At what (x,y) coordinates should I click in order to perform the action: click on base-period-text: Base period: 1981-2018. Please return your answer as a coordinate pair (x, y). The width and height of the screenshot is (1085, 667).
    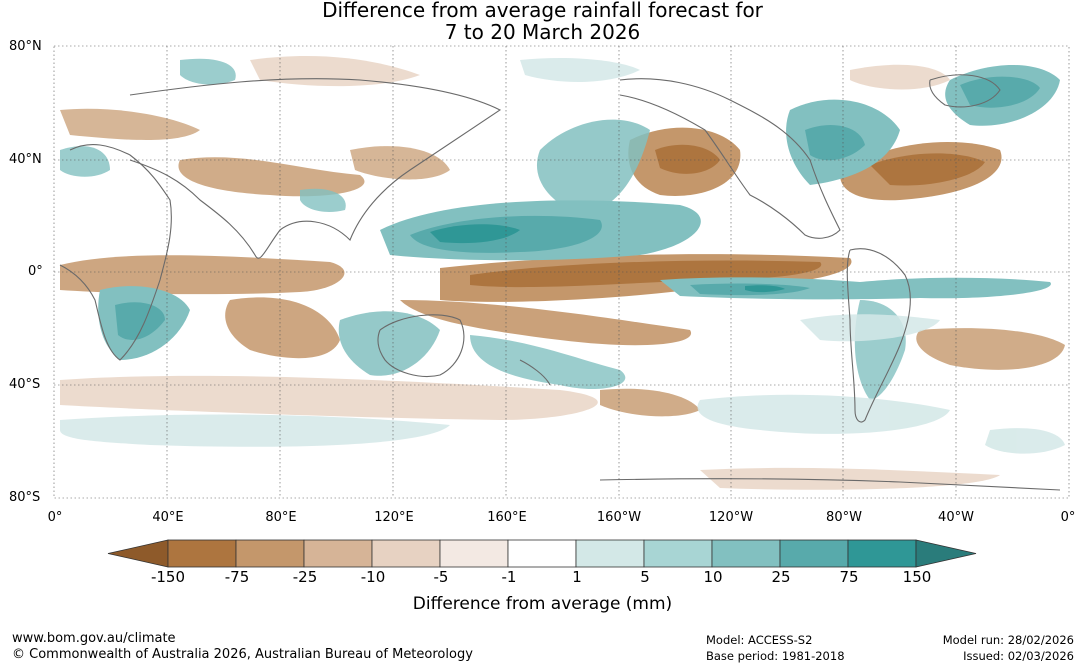
    Looking at the image, I should click on (775, 656).